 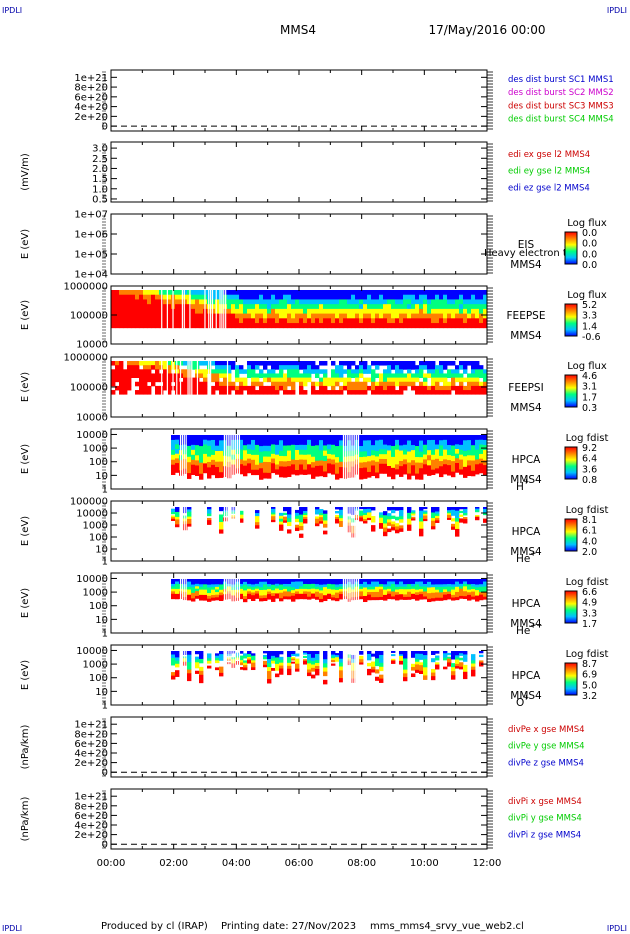 I want to click on footer-script-name: mms_mms4_srvy_vue_web2.cl, so click(x=447, y=926).